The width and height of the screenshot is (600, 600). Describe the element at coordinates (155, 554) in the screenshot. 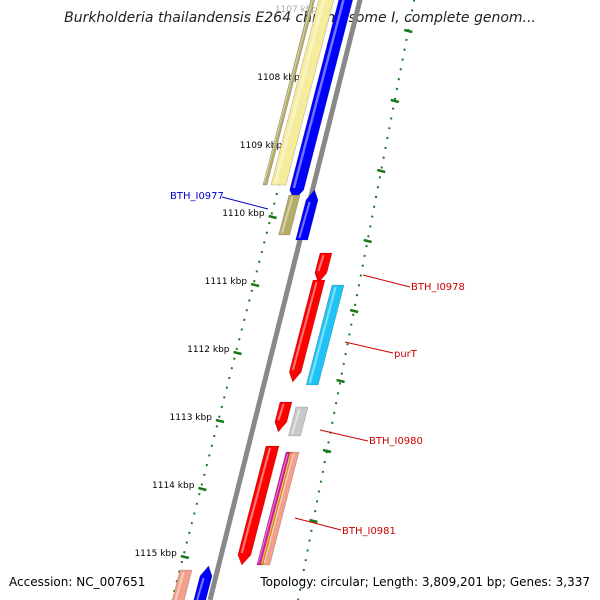

I see `tick-label: 1115 kbp` at that location.